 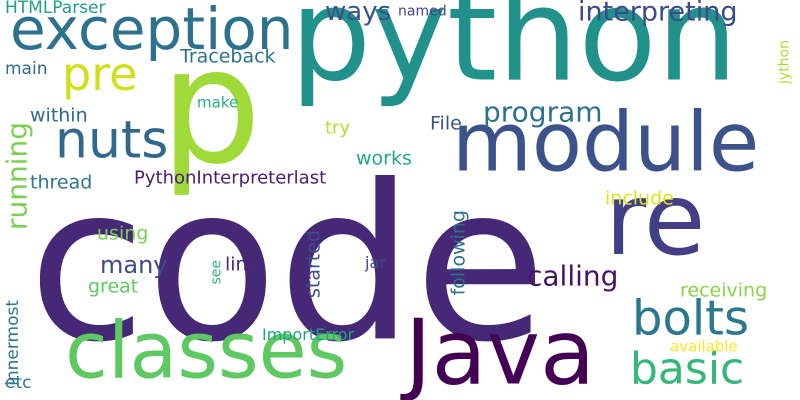 I want to click on word-named: named, so click(x=422, y=12).